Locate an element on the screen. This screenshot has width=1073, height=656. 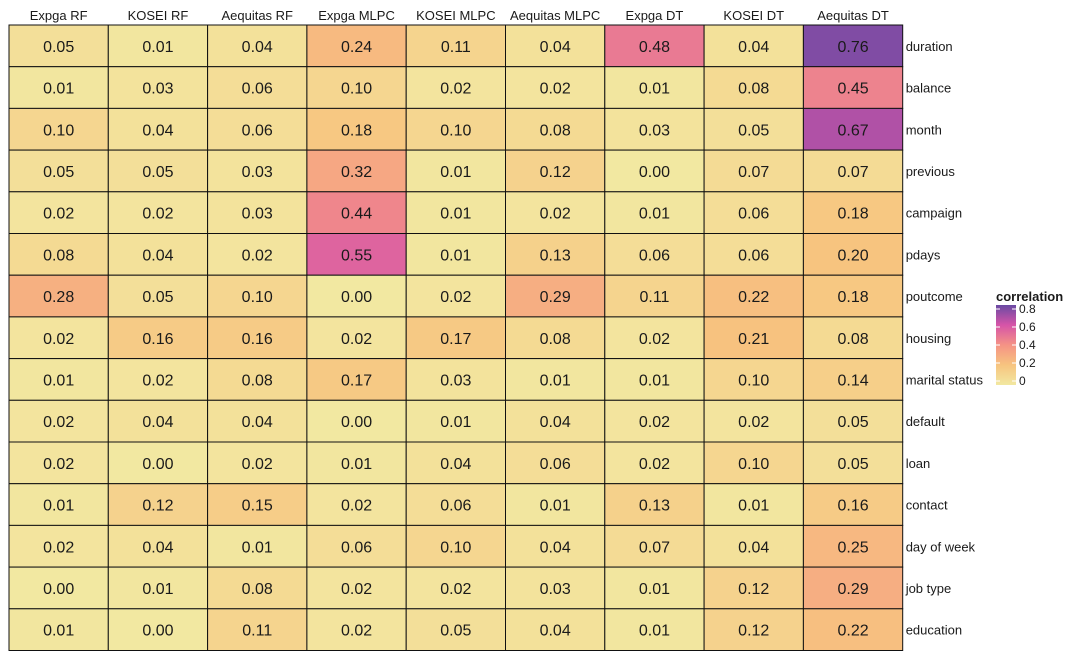
cell-value-label: 0.32 is located at coordinates (356, 172).